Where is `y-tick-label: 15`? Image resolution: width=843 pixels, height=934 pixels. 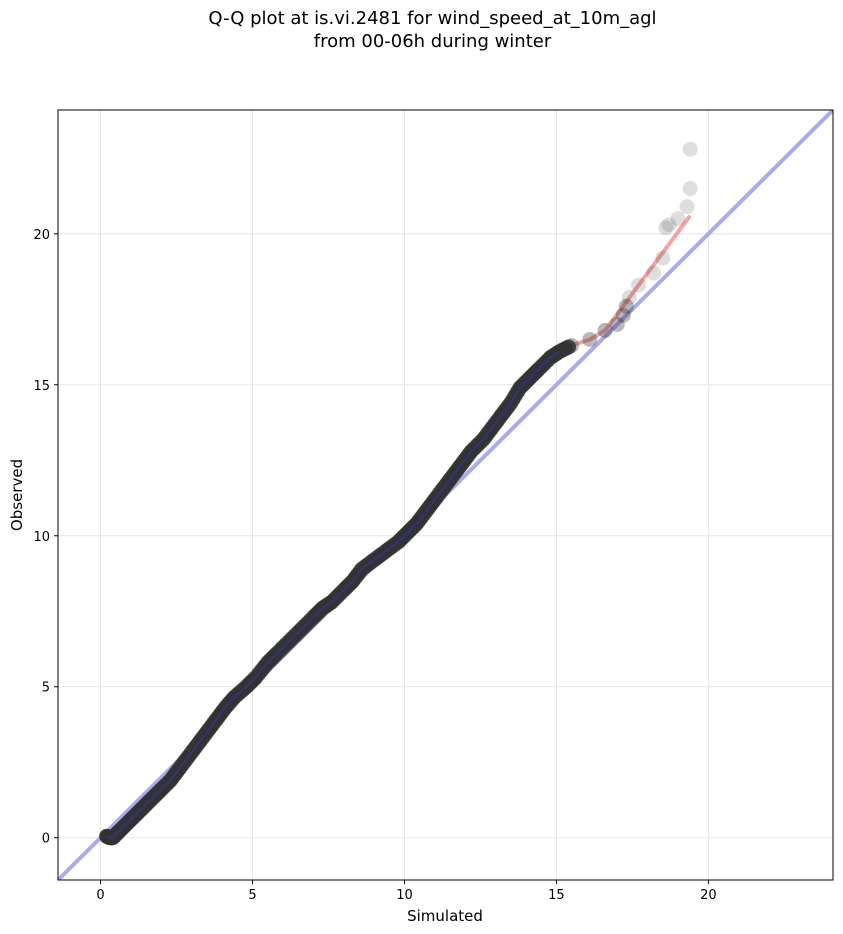
y-tick-label: 15 is located at coordinates (41, 386).